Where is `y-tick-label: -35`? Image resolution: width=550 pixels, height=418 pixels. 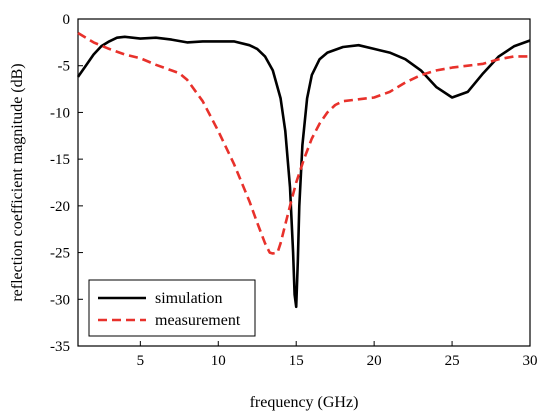 y-tick-label: -35 is located at coordinates (60, 347).